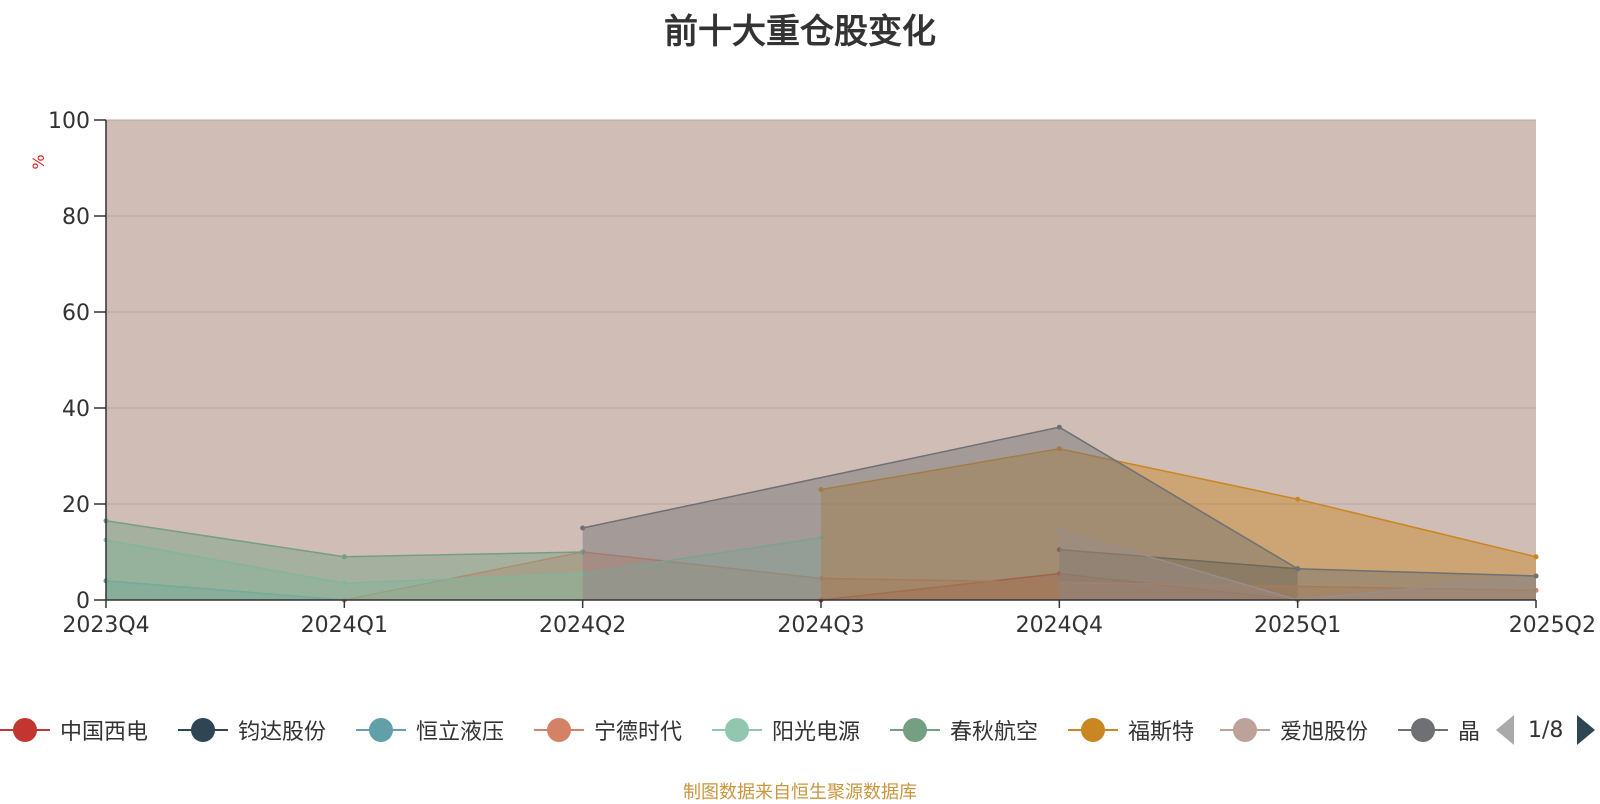 This screenshot has height=804, width=1600. Describe the element at coordinates (344, 625) in the screenshot. I see `x-tick-label: 2024Q1` at that location.